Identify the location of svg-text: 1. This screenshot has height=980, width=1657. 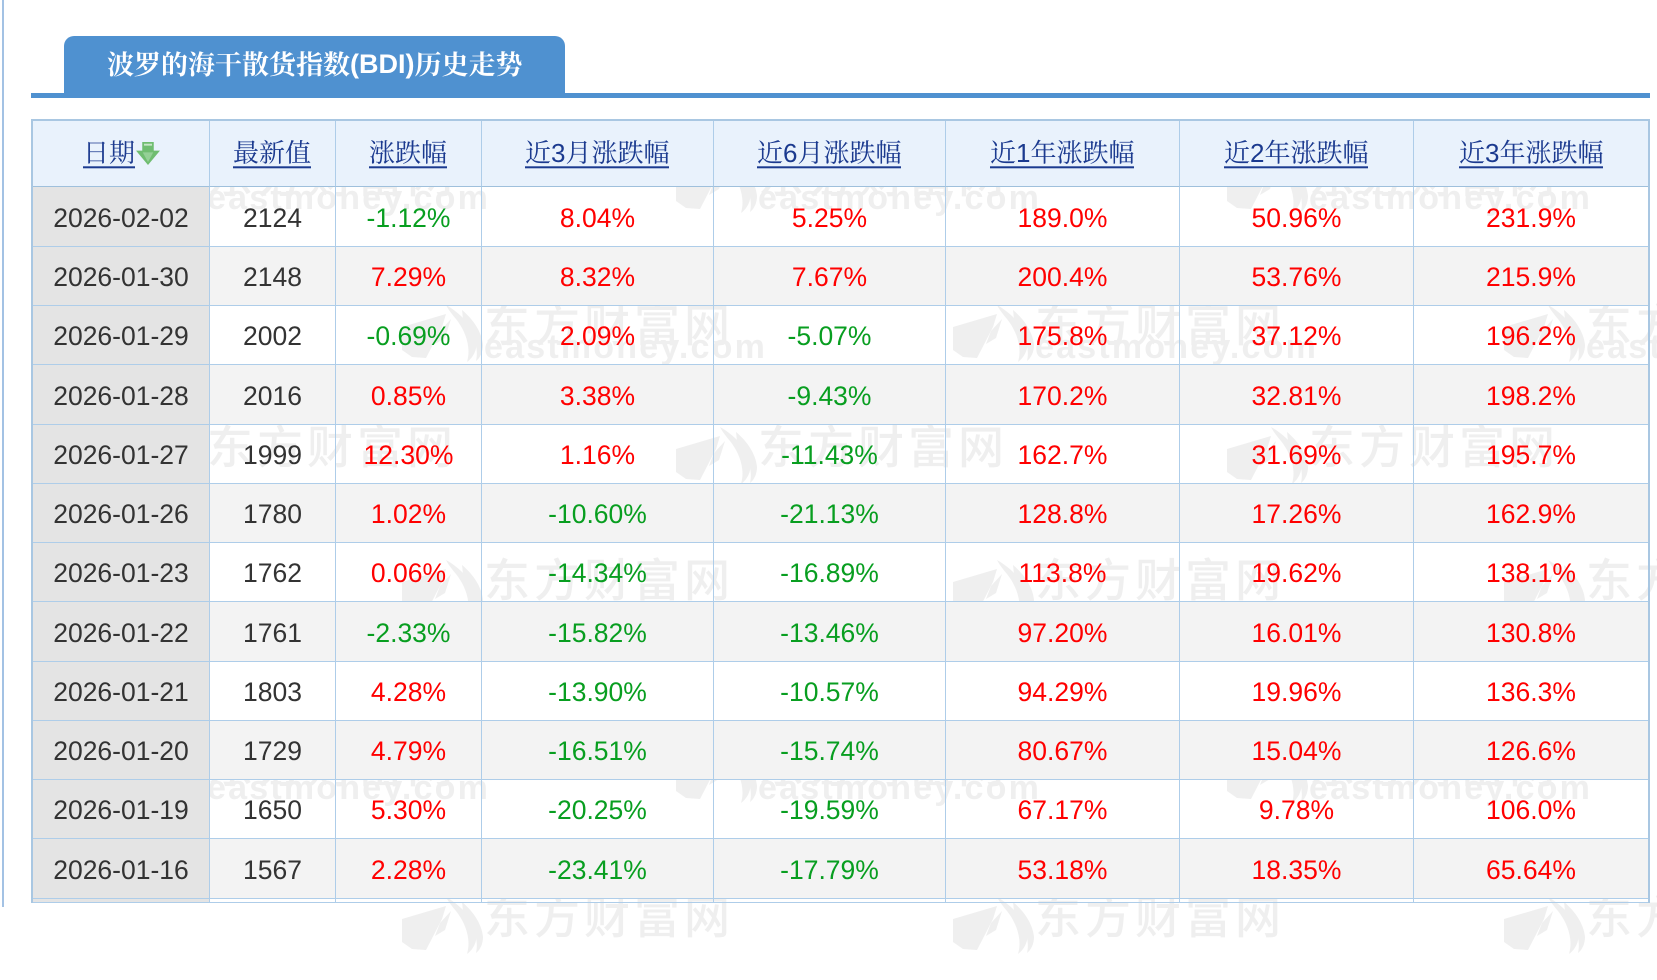
(1023, 153).